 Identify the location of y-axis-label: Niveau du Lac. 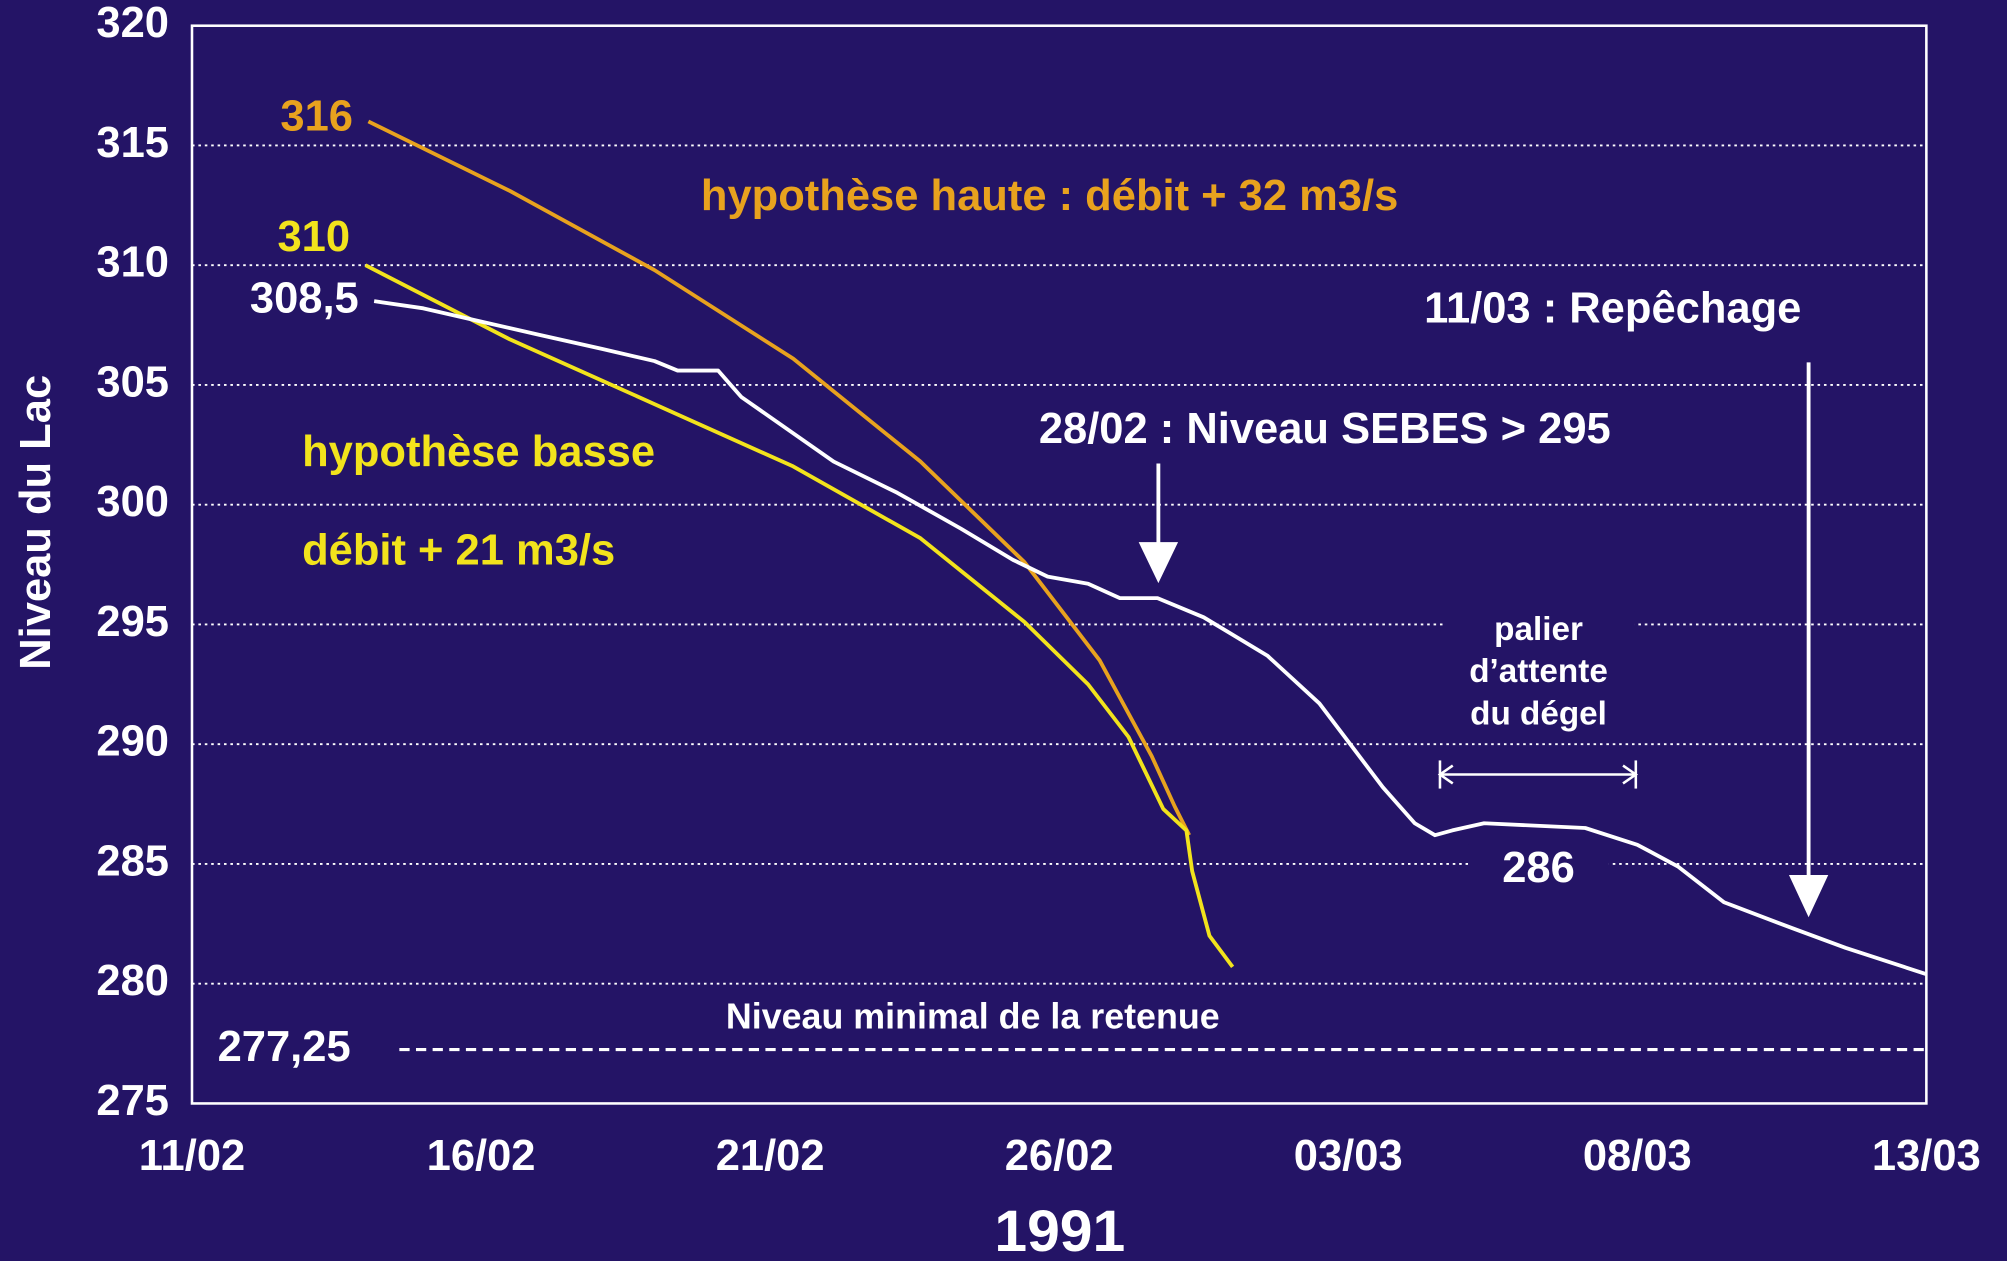
(36, 522).